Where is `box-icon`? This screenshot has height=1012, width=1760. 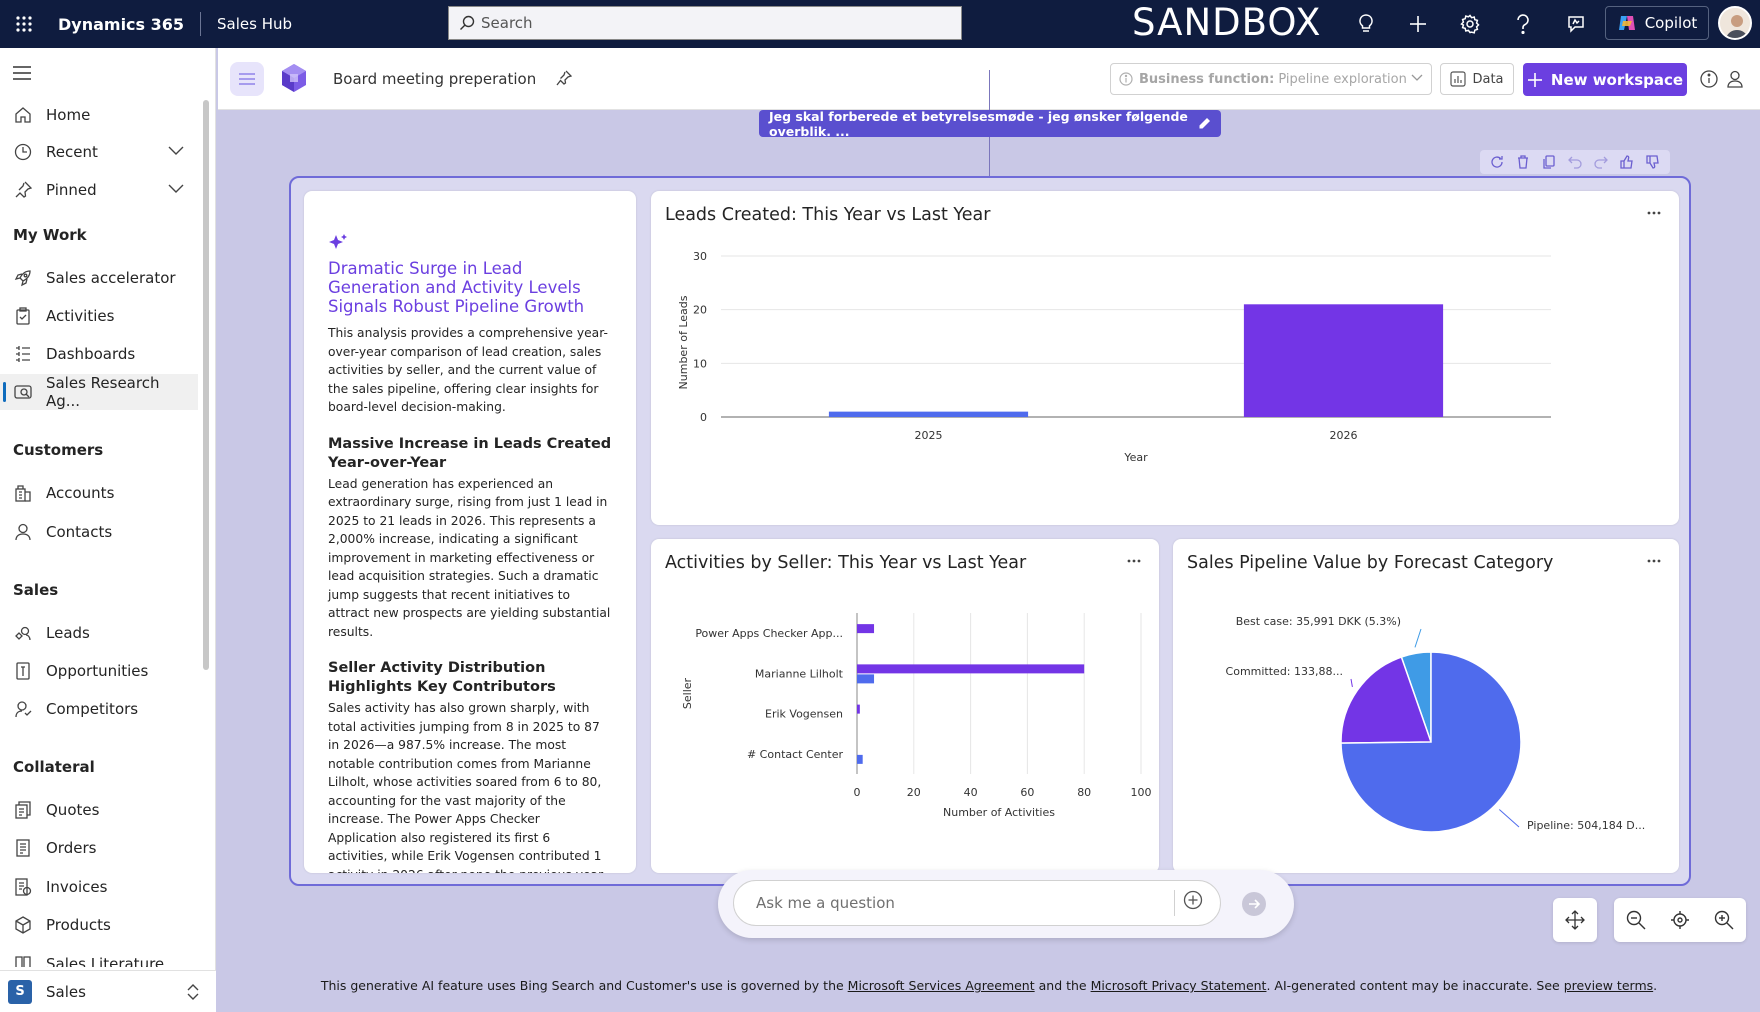 box-icon is located at coordinates (23, 925).